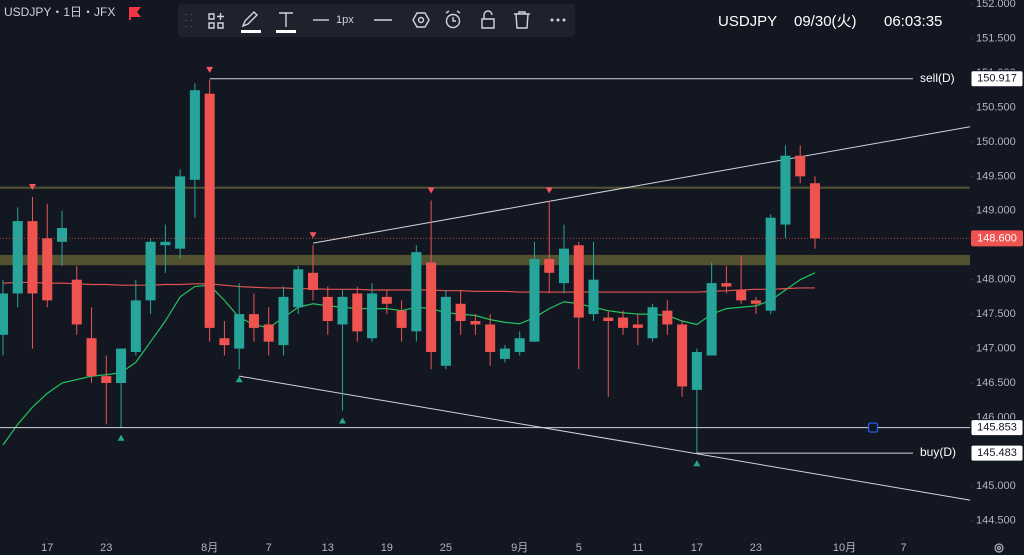 The height and width of the screenshot is (555, 1024). What do you see at coordinates (522, 20) in the screenshot?
I see `delete-icon` at bounding box center [522, 20].